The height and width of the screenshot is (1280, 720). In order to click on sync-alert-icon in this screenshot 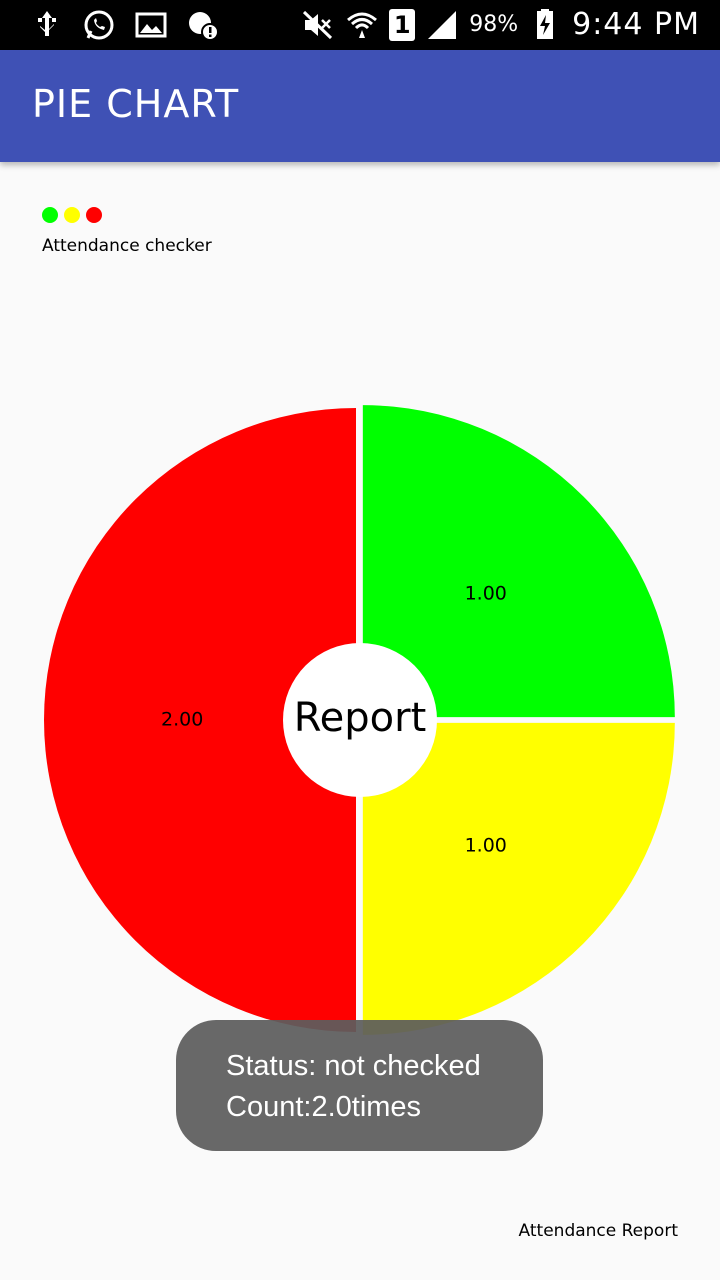, I will do `click(203, 25)`.